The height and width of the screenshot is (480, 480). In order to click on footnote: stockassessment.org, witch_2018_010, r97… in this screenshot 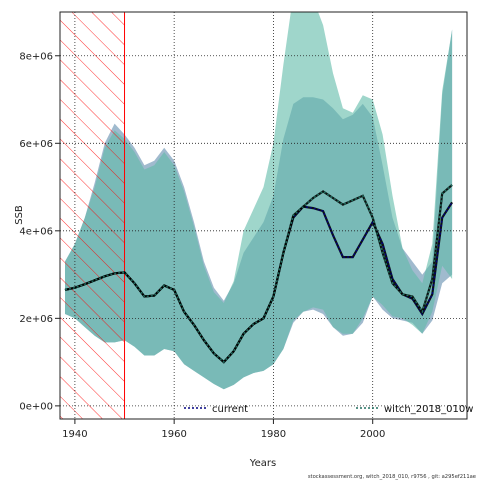, I will do `click(392, 477)`.